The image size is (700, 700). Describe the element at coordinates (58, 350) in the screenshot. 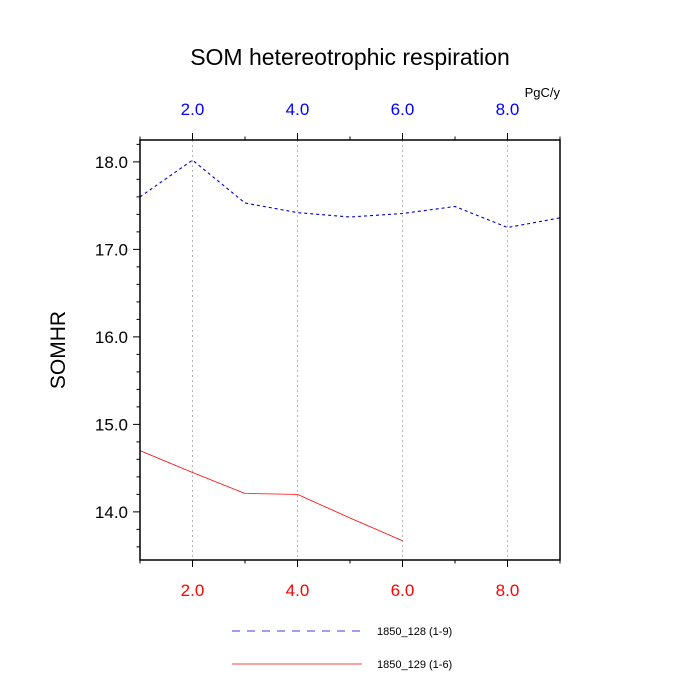

I see `y-axis-label: SOMHR` at that location.